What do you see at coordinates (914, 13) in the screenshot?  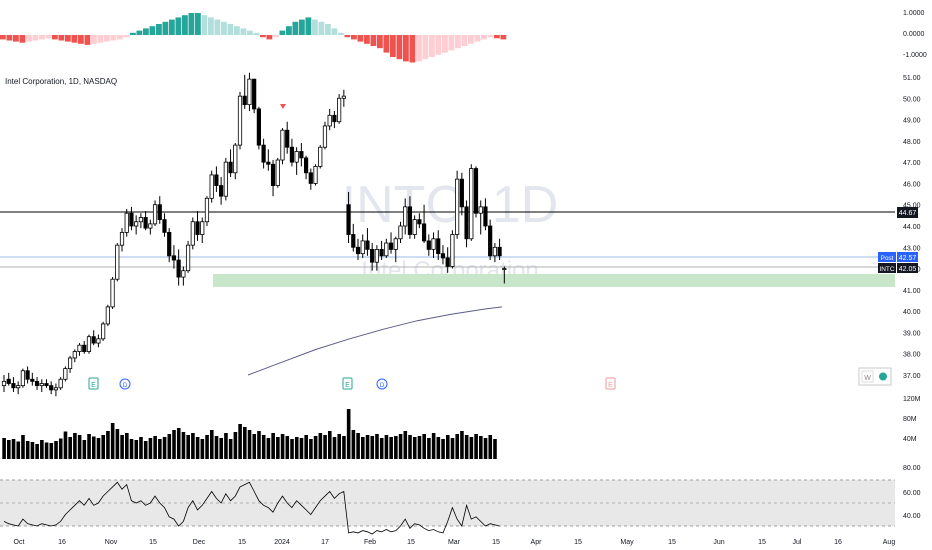 I see `osc-axis-label: 1.0000` at bounding box center [914, 13].